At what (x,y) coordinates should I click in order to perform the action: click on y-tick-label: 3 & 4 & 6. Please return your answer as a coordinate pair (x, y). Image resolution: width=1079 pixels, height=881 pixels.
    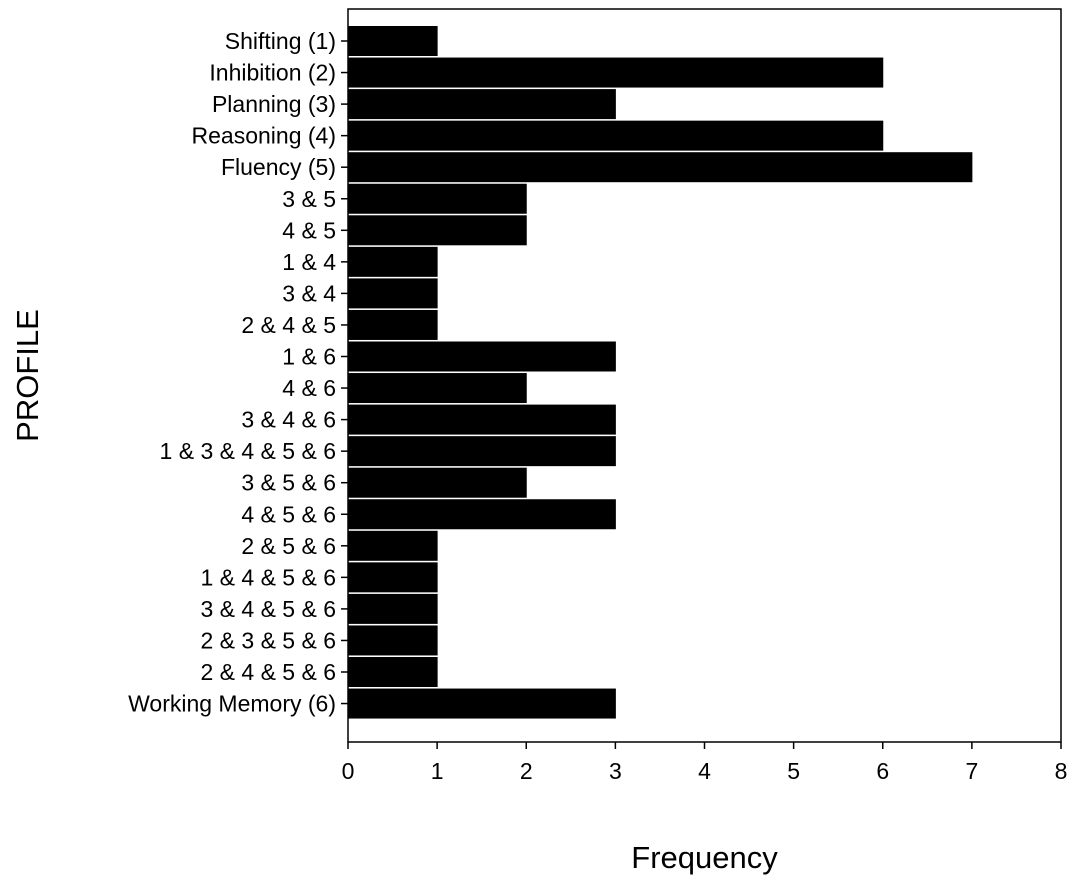
    Looking at the image, I should click on (288, 420).